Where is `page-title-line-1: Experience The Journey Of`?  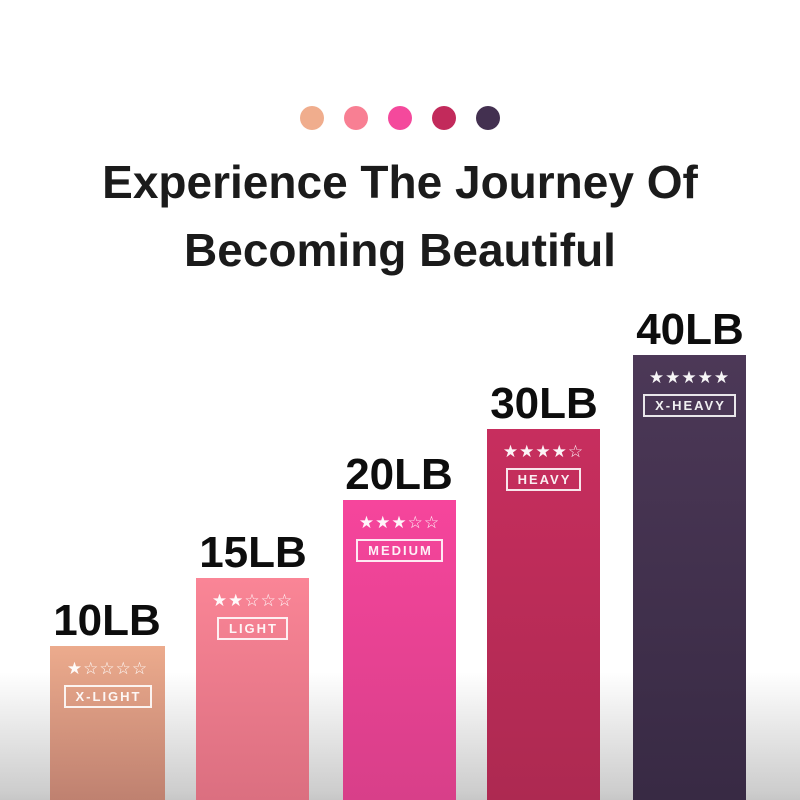 page-title-line-1: Experience The Journey Of is located at coordinates (400, 182).